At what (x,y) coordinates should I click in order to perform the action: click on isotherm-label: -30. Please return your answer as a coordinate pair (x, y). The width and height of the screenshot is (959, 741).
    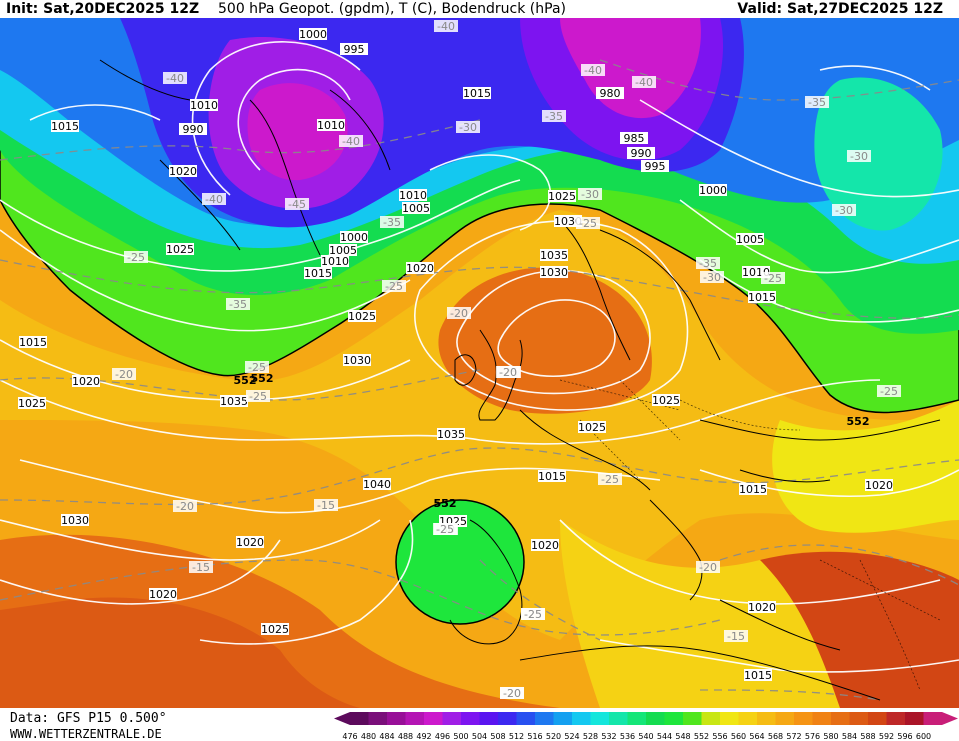
    Looking at the image, I should click on (859, 156).